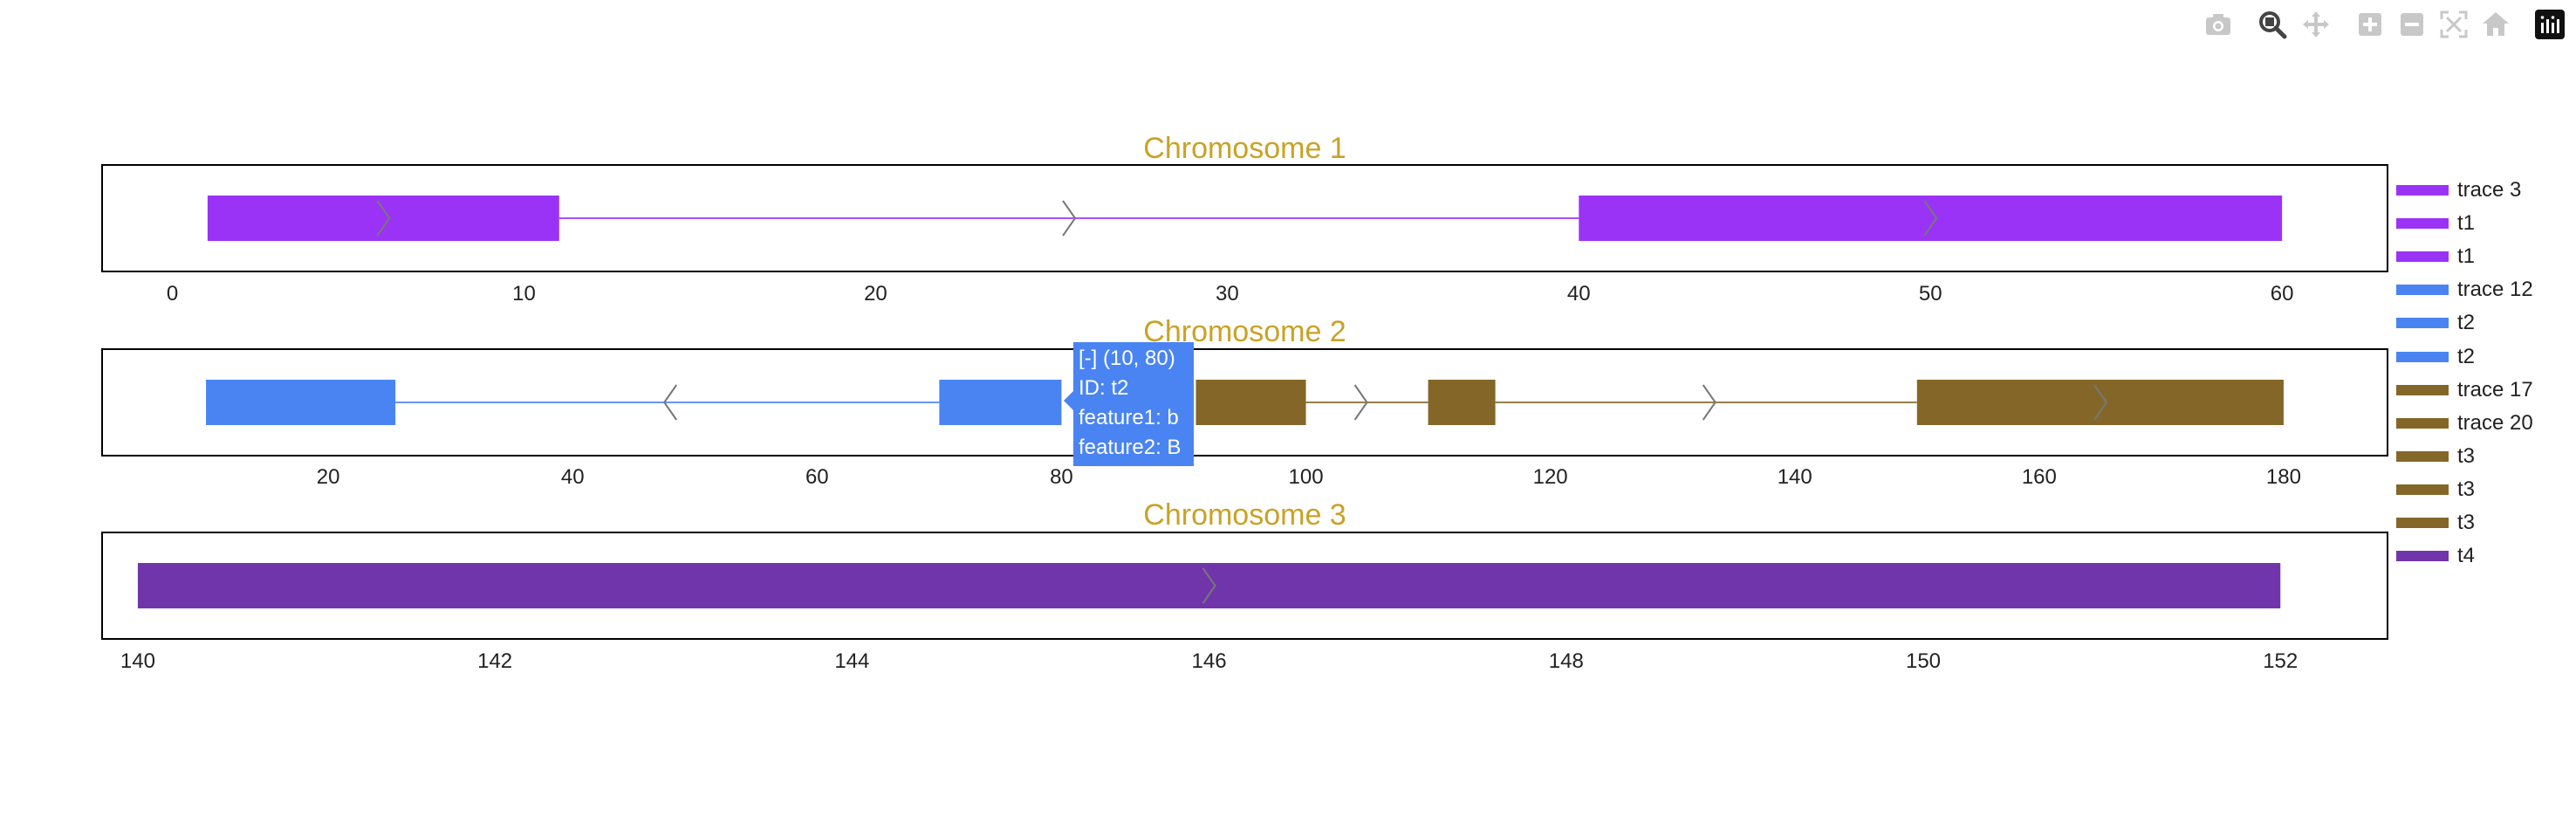 The height and width of the screenshot is (817, 2576). What do you see at coordinates (2550, 24) in the screenshot?
I see `plotly-logo-icon` at bounding box center [2550, 24].